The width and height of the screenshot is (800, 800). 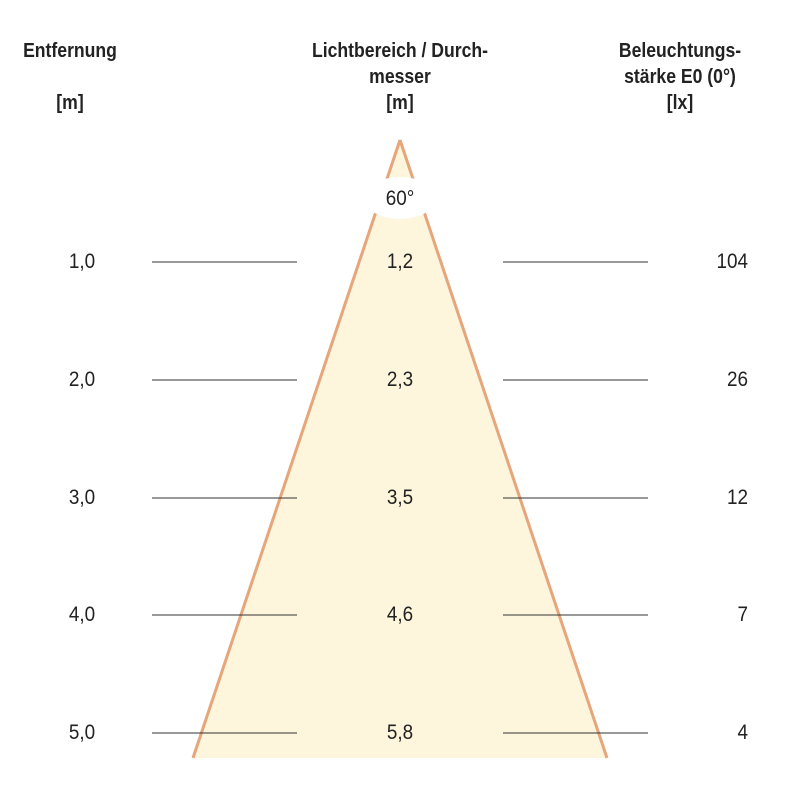 What do you see at coordinates (82, 497) in the screenshot?
I see `distance-value: 3,0` at bounding box center [82, 497].